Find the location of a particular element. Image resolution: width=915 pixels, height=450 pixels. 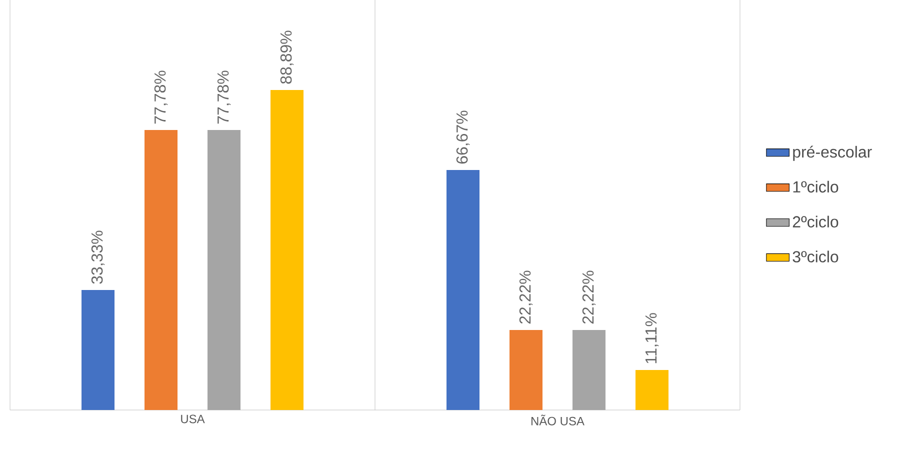

legend-label: 3ºciclo is located at coordinates (815, 256).